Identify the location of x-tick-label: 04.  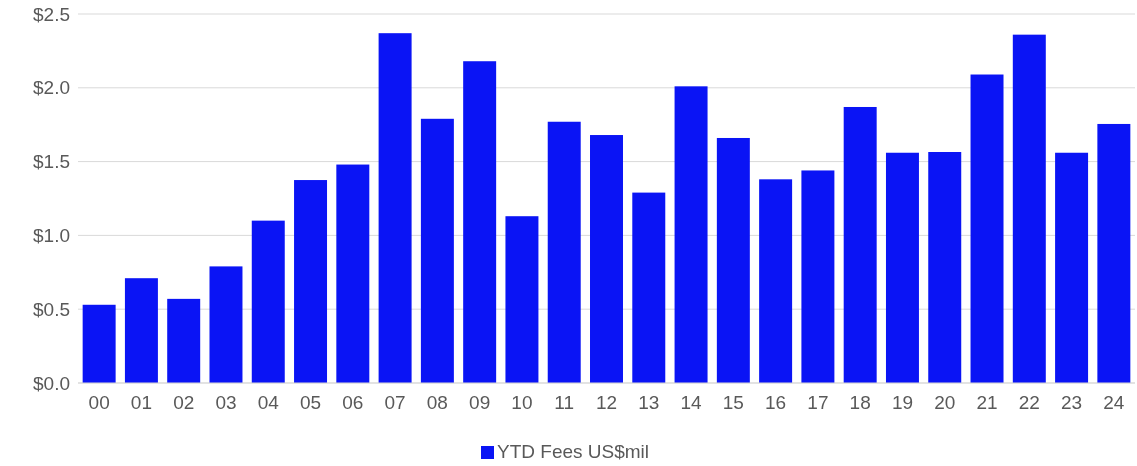
(268, 402).